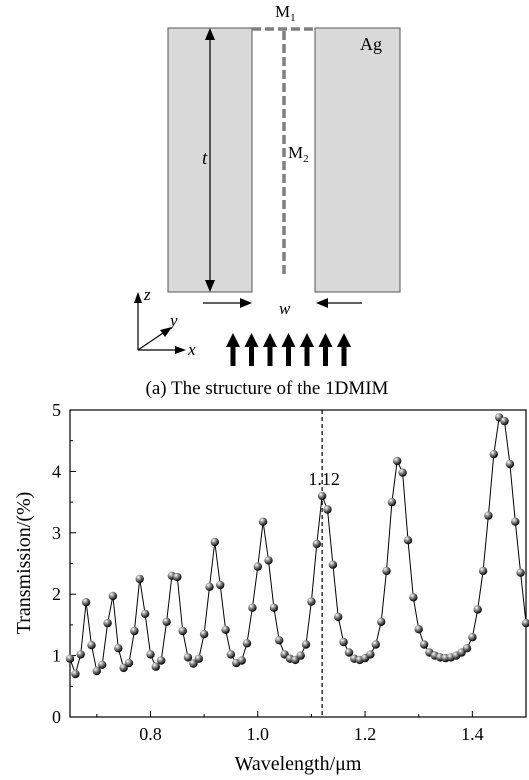 Image resolution: width=529 pixels, height=780 pixels. What do you see at coordinates (56, 471) in the screenshot?
I see `y-tick-label: 4` at bounding box center [56, 471].